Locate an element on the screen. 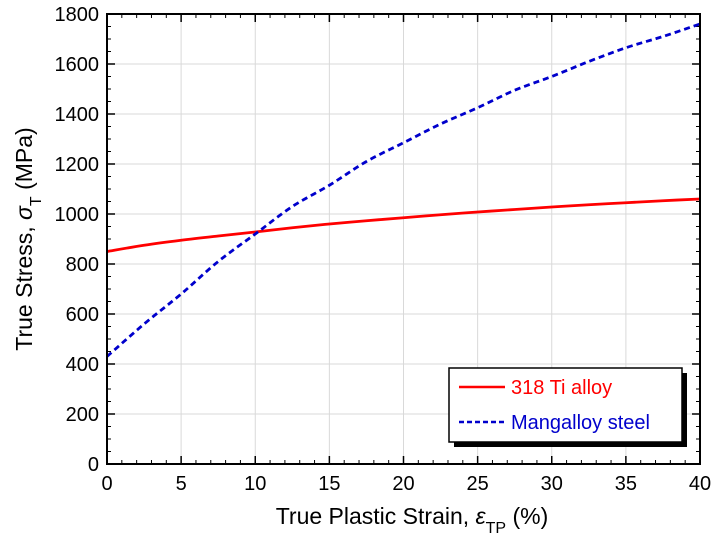 Image resolution: width=720 pixels, height=543 pixels. y-tick-label: 1200 is located at coordinates (77, 165).